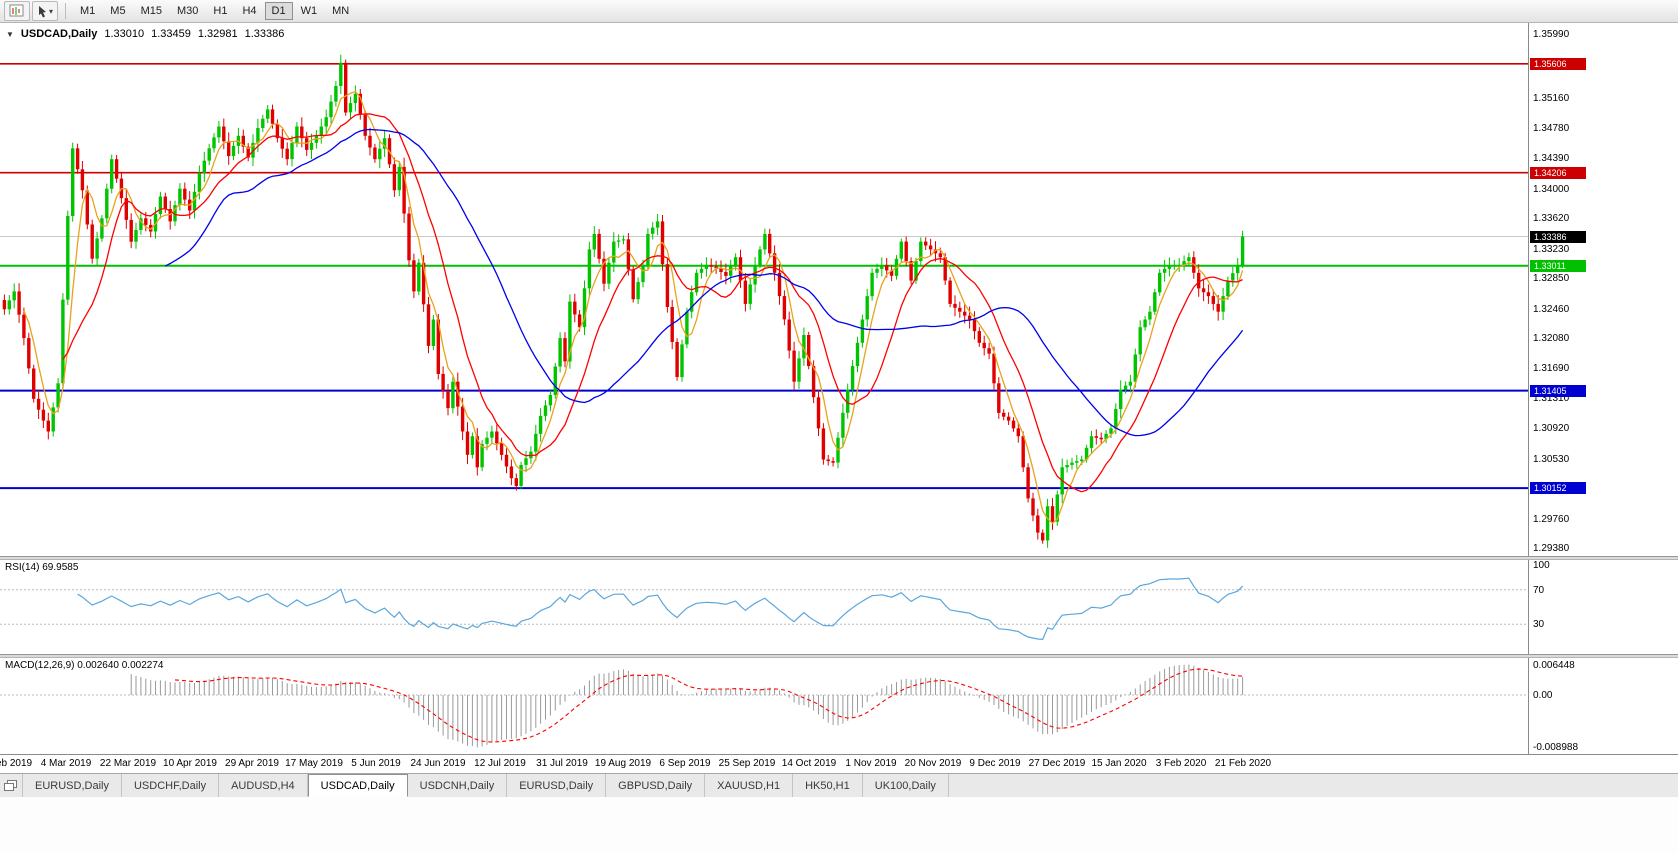 The width and height of the screenshot is (1678, 853). Describe the element at coordinates (59, 34) in the screenshot. I see `quote-symbol-period: USDCAD,Daily` at that location.